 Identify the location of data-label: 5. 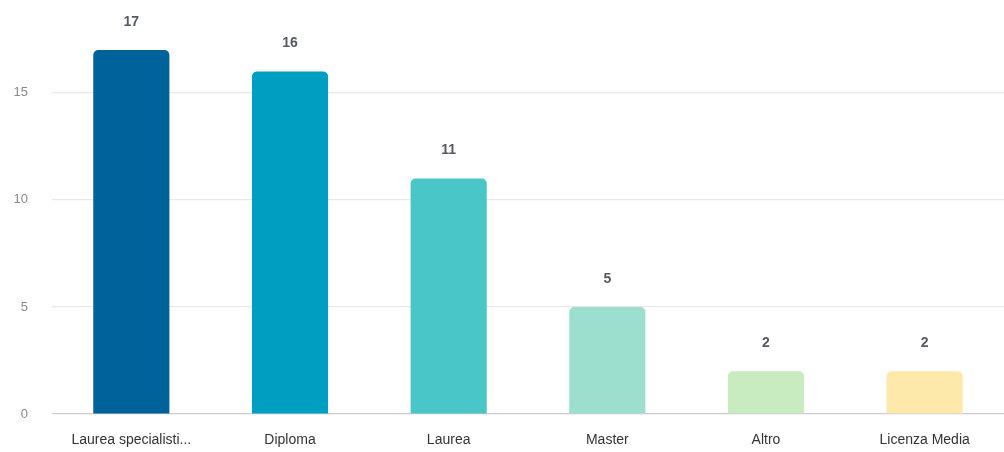
(607, 277).